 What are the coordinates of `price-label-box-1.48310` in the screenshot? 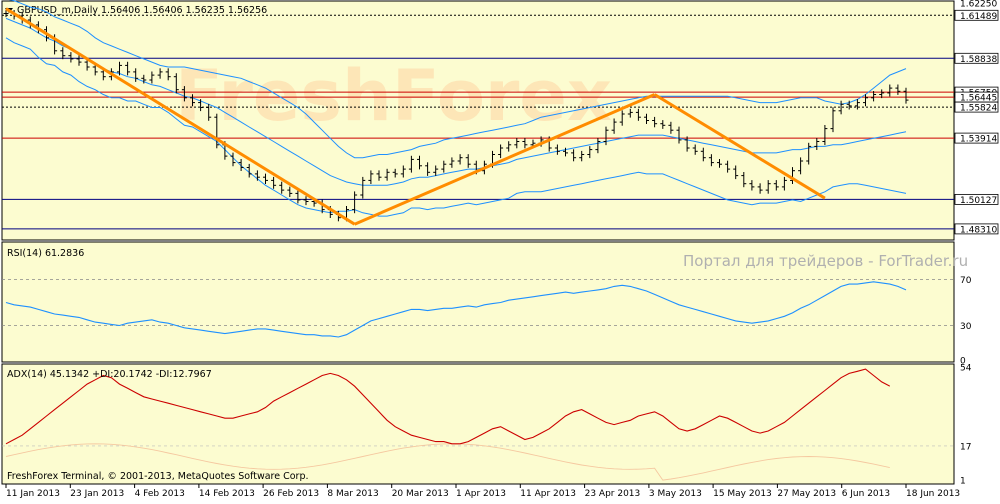 It's located at (976, 229).